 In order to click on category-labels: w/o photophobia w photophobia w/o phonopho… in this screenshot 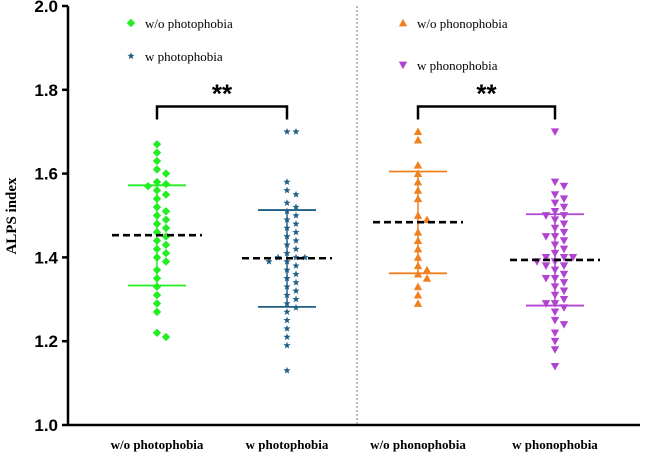, I will do `click(355, 444)`.